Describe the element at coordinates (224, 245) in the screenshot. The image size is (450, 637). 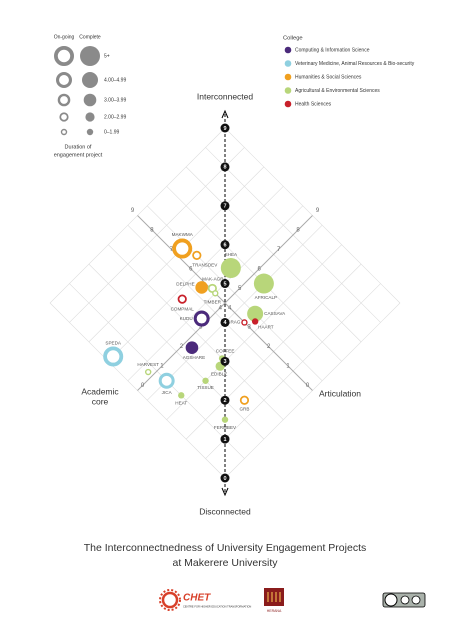
I see `vertical-tick-label: 6` at that location.